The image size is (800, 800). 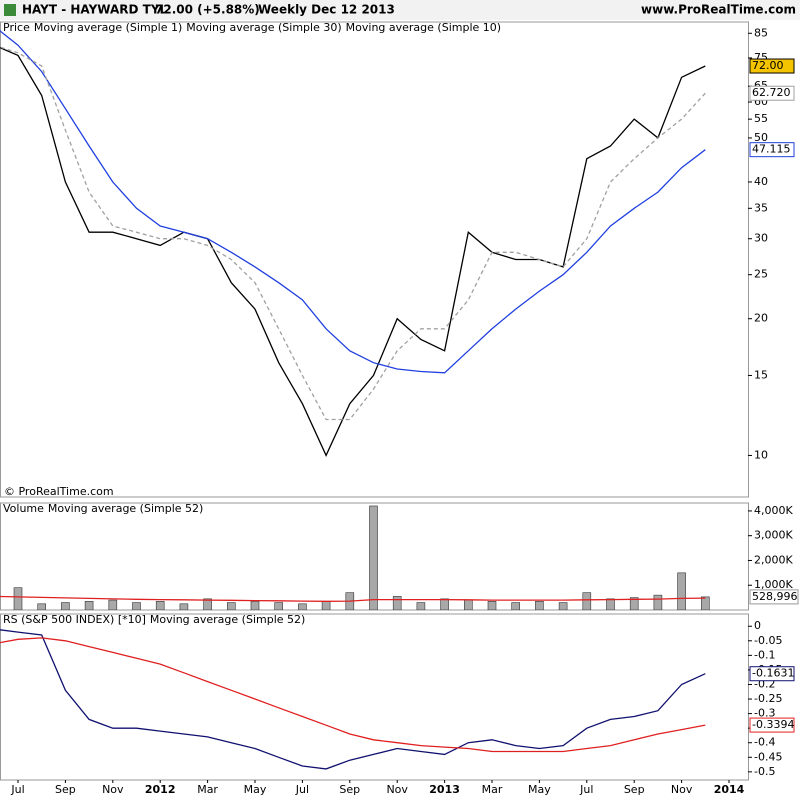 What do you see at coordinates (95, 10) in the screenshot?
I see `symbol: HAYT - HAYWARD TYL` at bounding box center [95, 10].